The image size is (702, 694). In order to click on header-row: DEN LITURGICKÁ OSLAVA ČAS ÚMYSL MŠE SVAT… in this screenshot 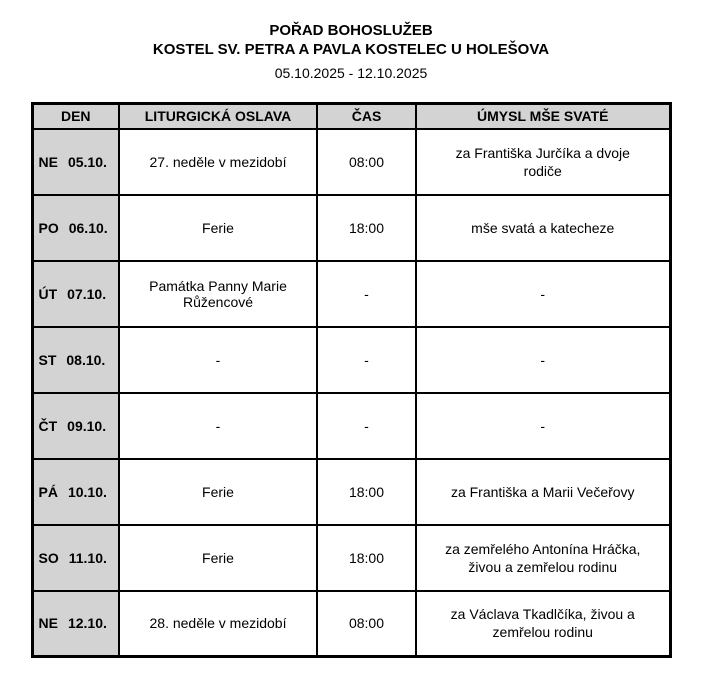, I will do `click(351, 116)`.